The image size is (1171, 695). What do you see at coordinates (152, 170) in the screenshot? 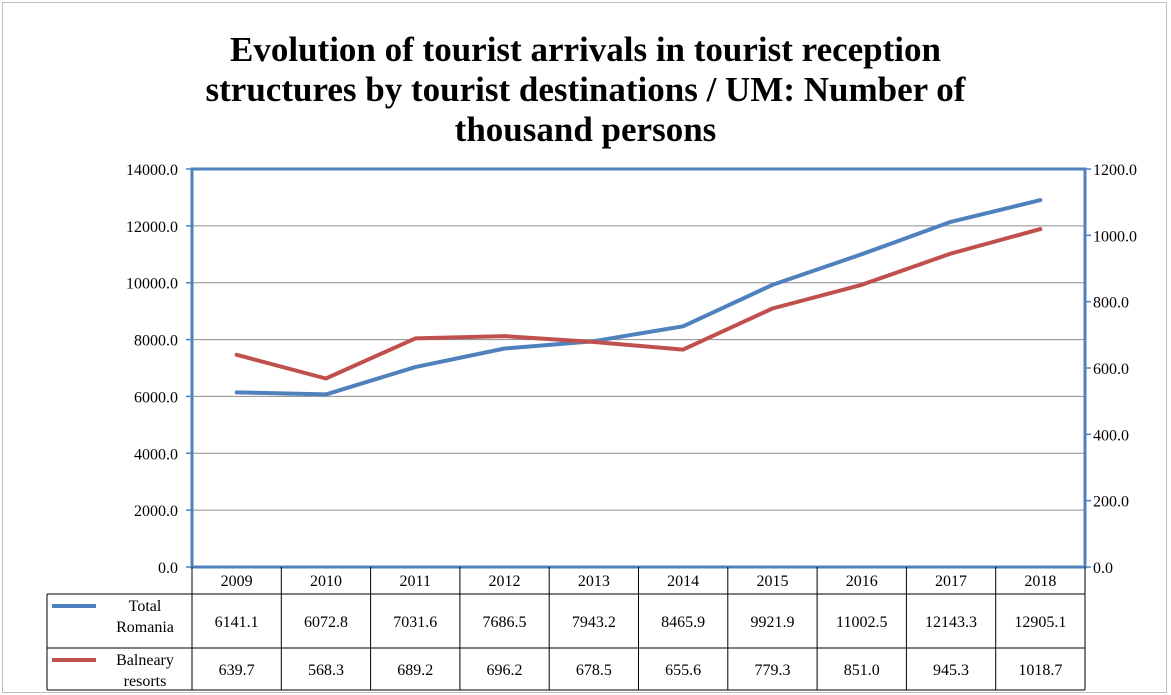
I see `y-left-tick-label: 14000.0` at bounding box center [152, 170].